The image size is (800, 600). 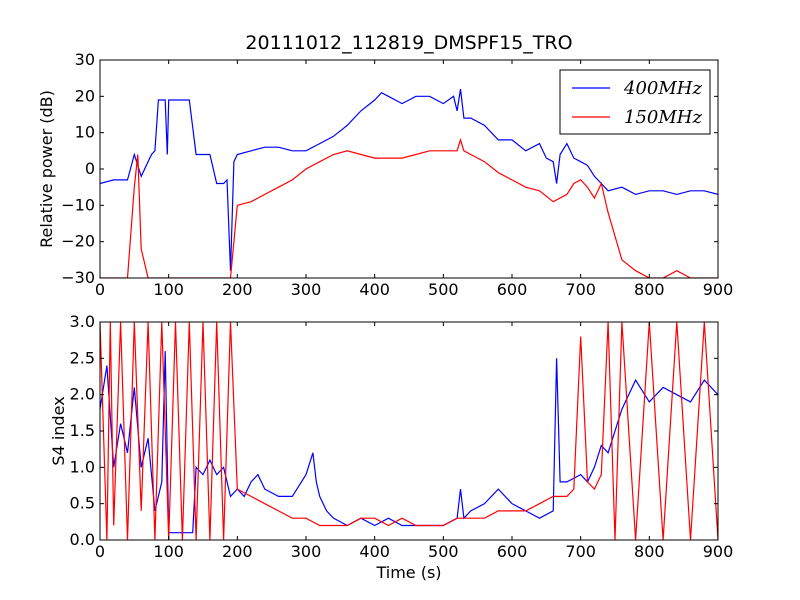 I want to click on legend-label-400mhz: 400MHz, so click(x=662, y=88).